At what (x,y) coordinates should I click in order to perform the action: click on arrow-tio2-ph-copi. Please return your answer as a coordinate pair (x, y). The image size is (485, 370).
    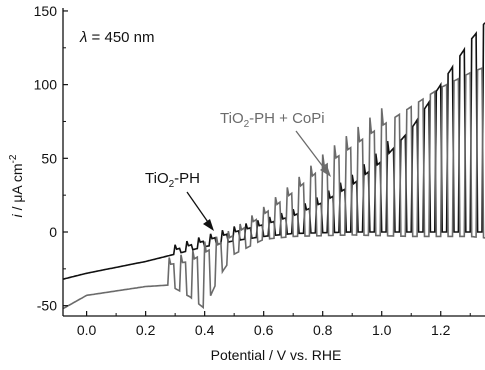
    Looking at the image, I should click on (313, 153).